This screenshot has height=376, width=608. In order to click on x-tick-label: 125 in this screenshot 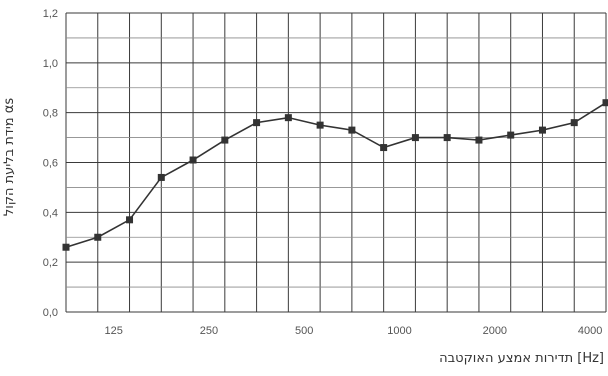, I will do `click(113, 331)`.